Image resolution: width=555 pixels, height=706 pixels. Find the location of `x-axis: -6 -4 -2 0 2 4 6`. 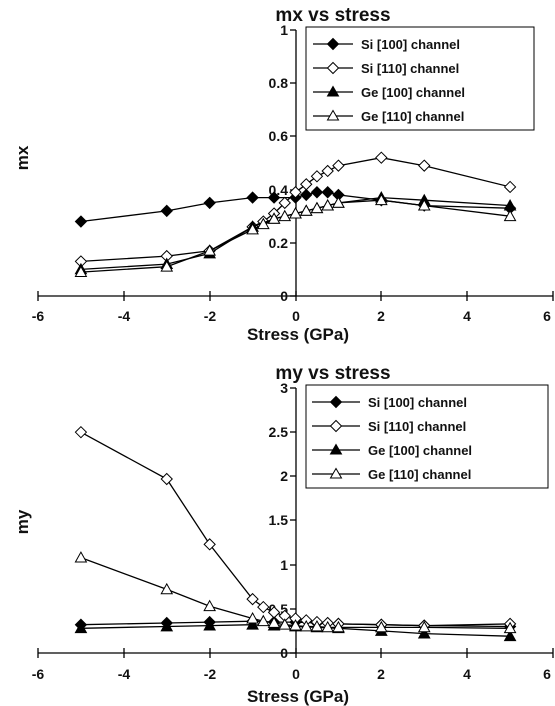

x-axis: -6 -4 -2 0 2 4 6 is located at coordinates (293, 307).